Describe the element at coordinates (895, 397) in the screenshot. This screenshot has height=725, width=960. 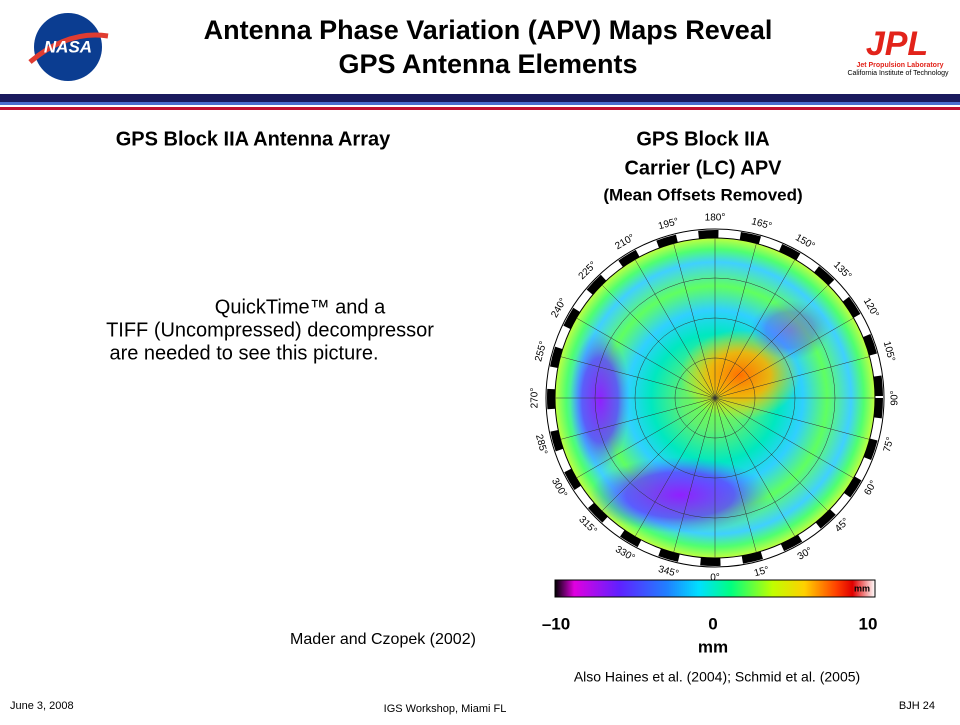
I see `azimuth-label: 90°` at that location.